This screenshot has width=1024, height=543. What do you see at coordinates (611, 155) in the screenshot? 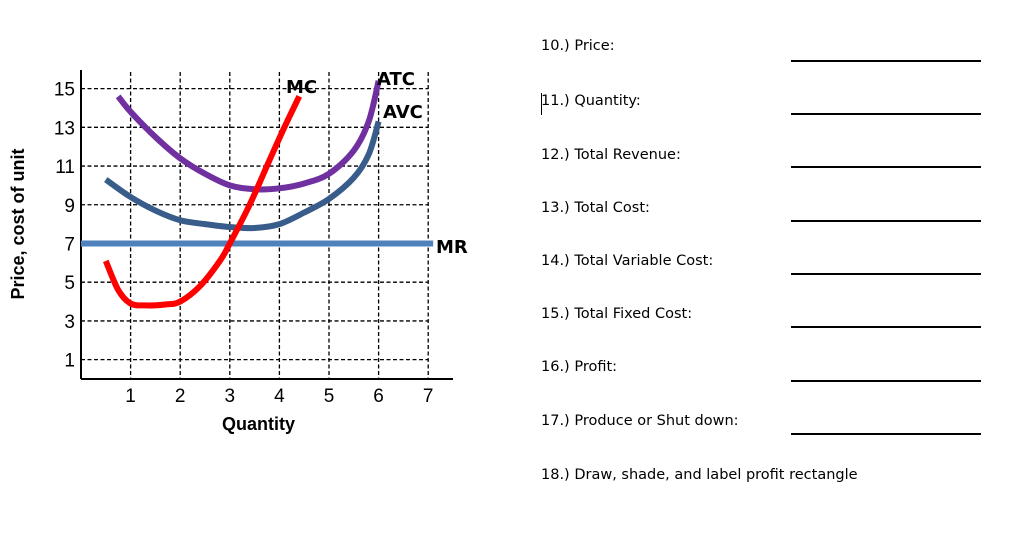
I see `question-12: 12.) Total Revenue:` at bounding box center [611, 155].